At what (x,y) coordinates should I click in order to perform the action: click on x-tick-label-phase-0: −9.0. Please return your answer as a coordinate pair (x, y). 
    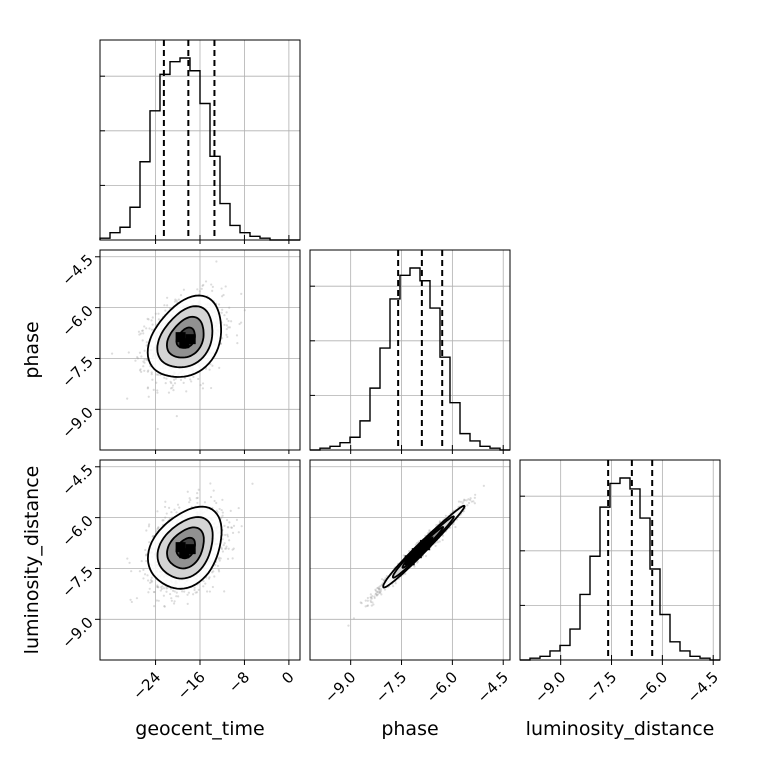
    Looking at the image, I should click on (340, 687).